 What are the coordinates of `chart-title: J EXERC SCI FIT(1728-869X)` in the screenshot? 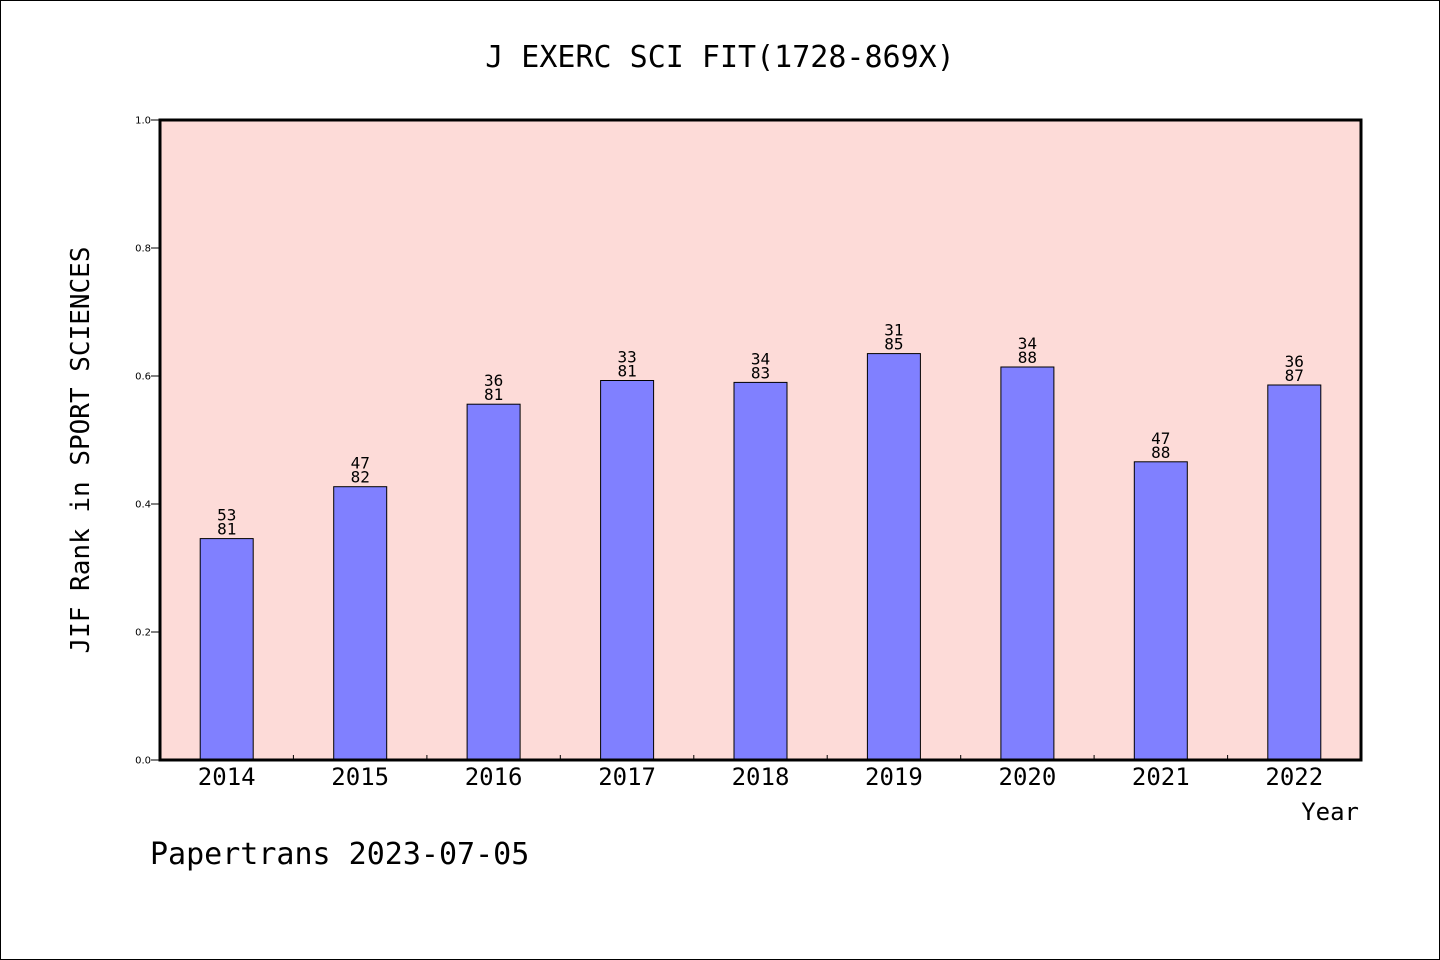 It's located at (720, 57).